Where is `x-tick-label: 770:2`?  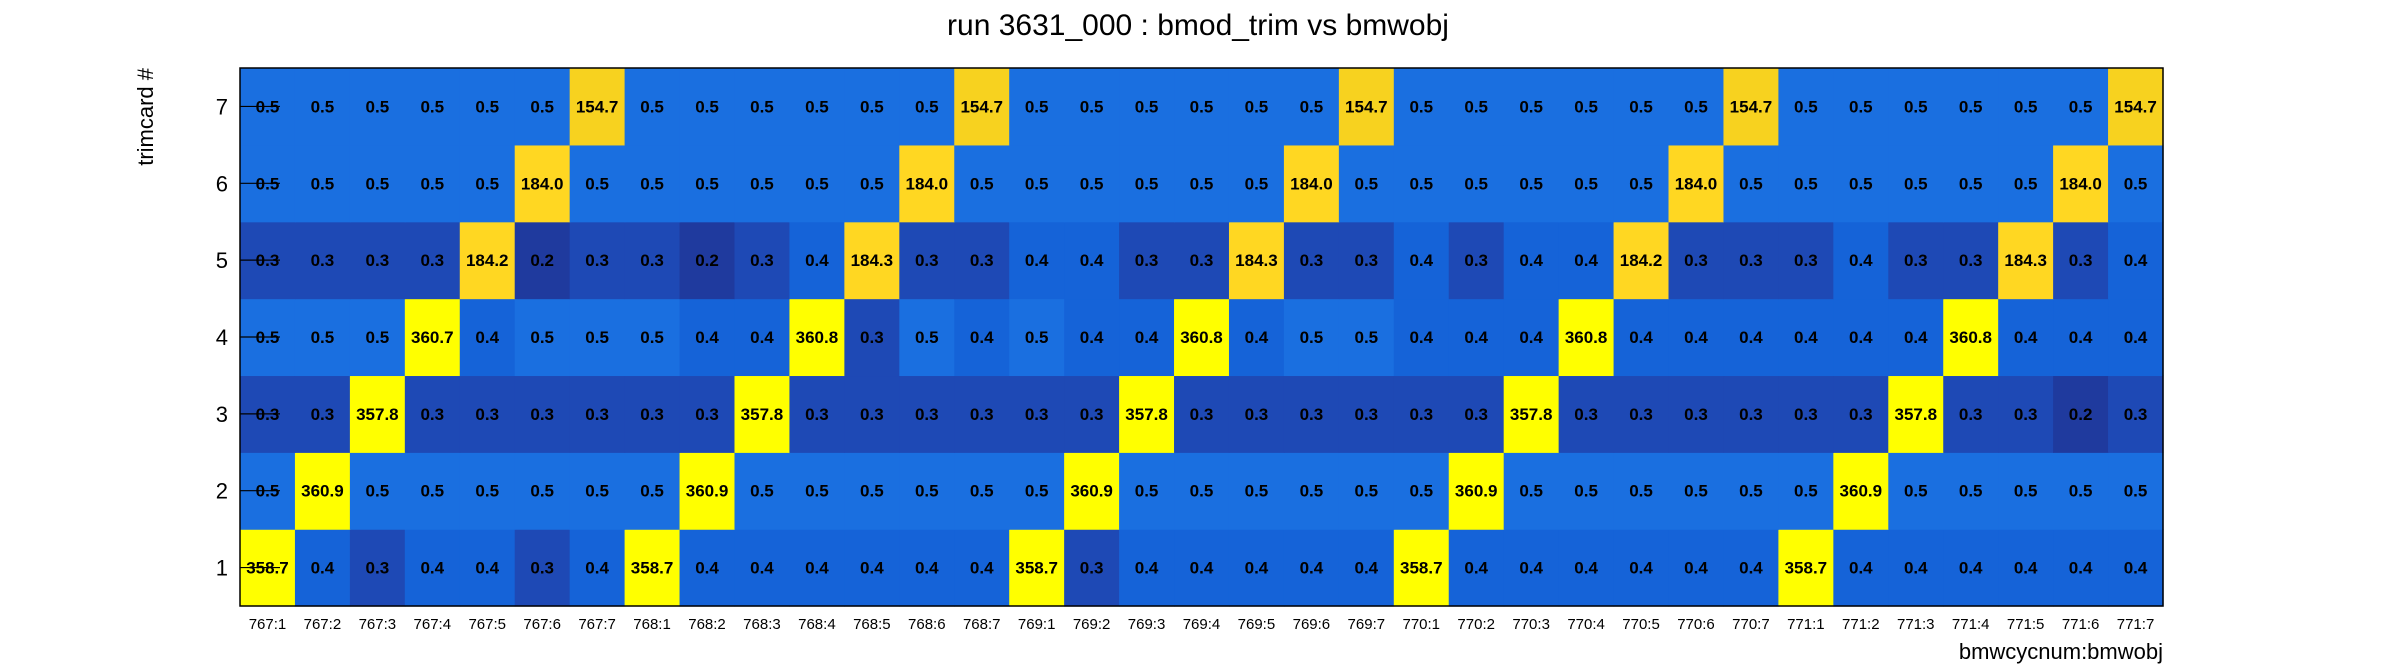 x-tick-label: 770:2 is located at coordinates (1476, 624).